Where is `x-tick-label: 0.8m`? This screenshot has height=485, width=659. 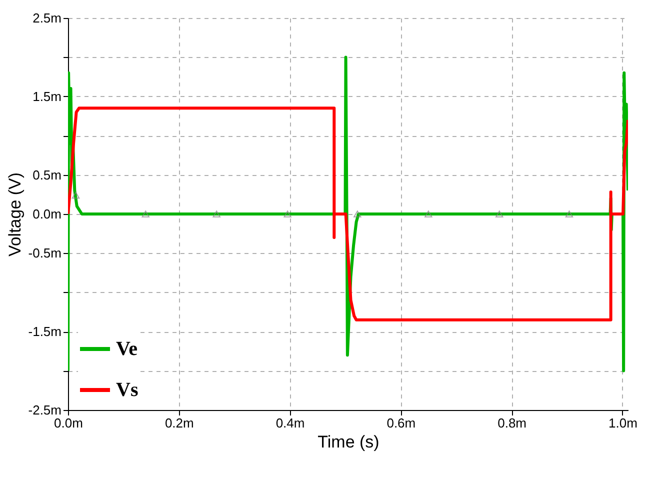
x-tick-label: 0.8m is located at coordinates (512, 423).